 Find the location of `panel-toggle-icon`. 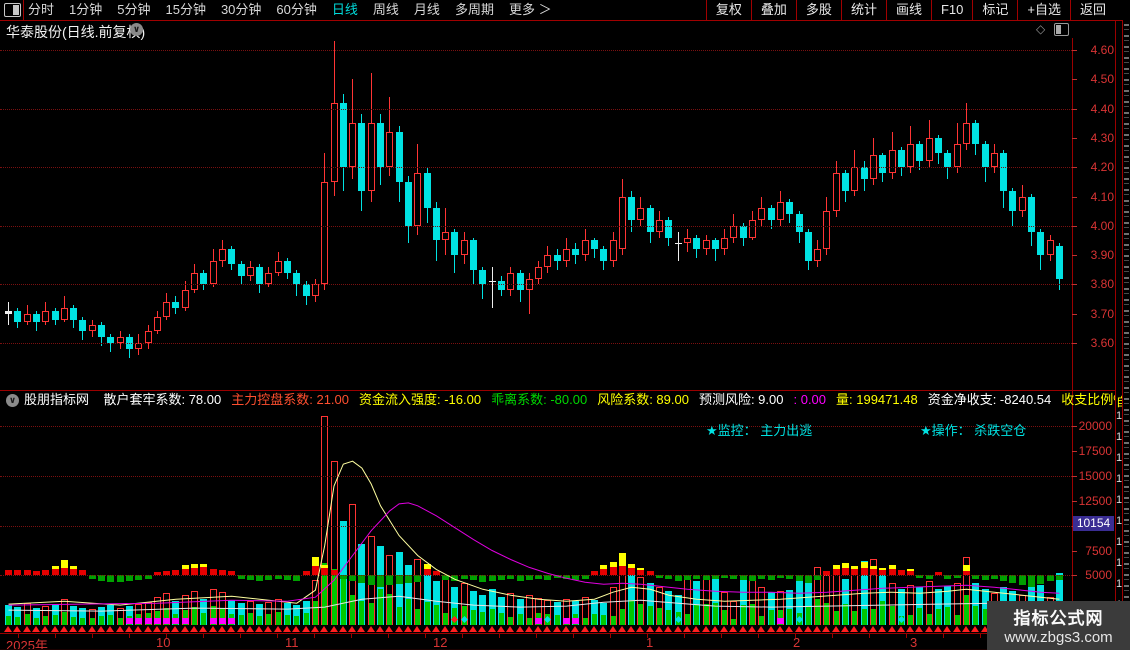

panel-toggle-icon is located at coordinates (1061, 29).